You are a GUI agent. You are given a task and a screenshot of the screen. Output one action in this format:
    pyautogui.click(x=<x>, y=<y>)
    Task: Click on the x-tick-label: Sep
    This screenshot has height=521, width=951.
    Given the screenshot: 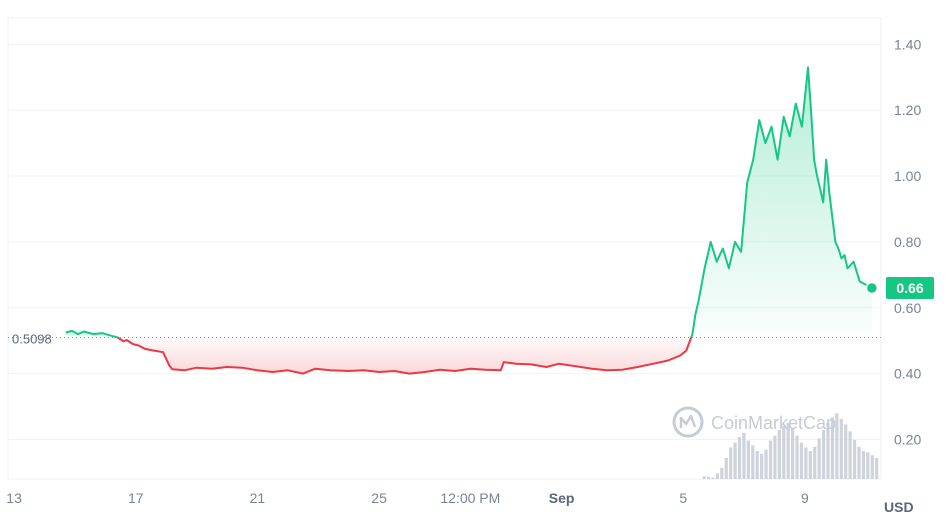 What is the action you would take?
    pyautogui.click(x=562, y=498)
    